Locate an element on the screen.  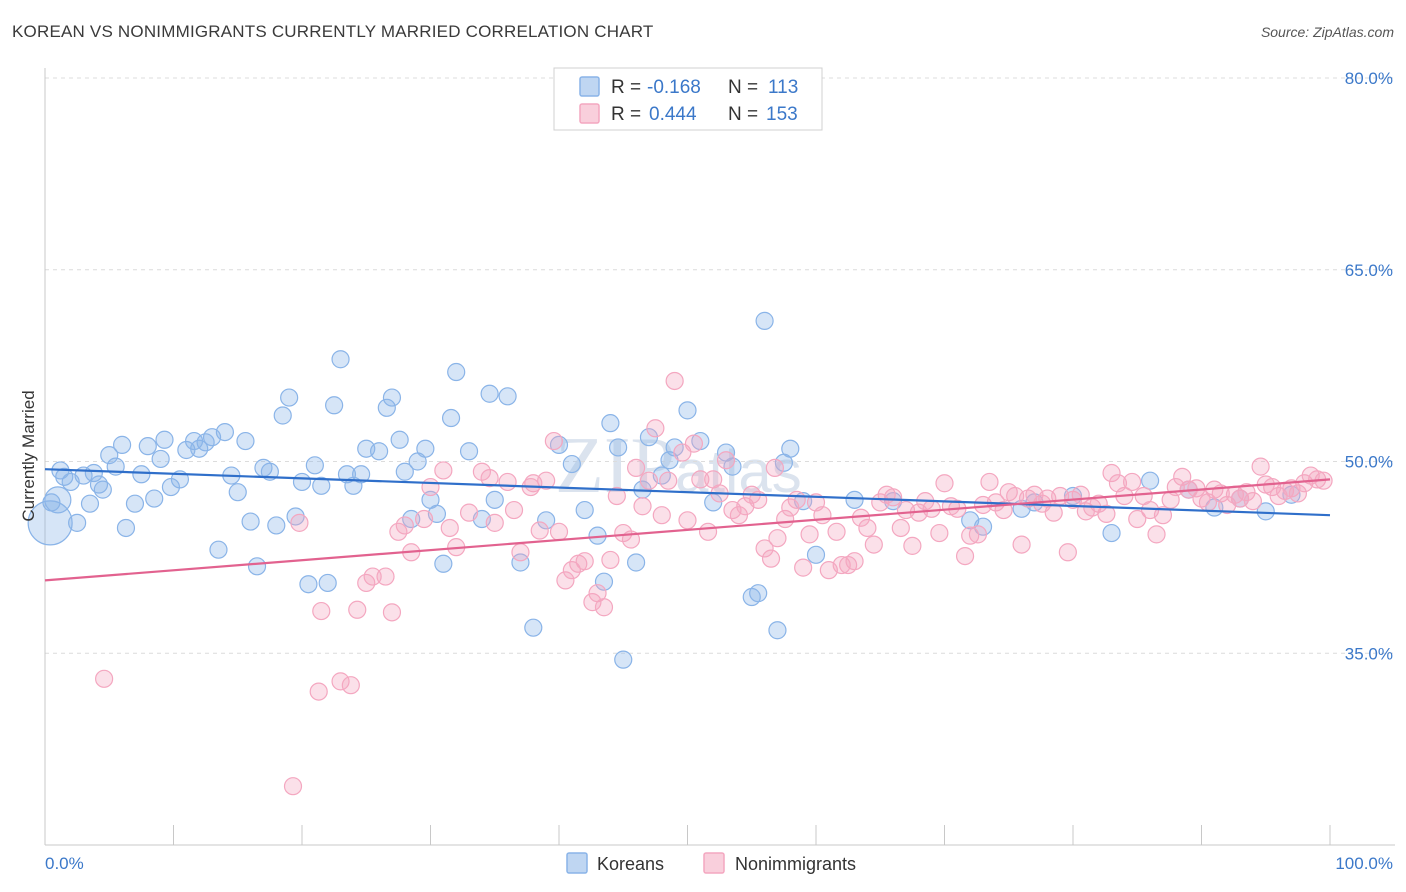
koreans-swatch is located at coordinates (589, 86).